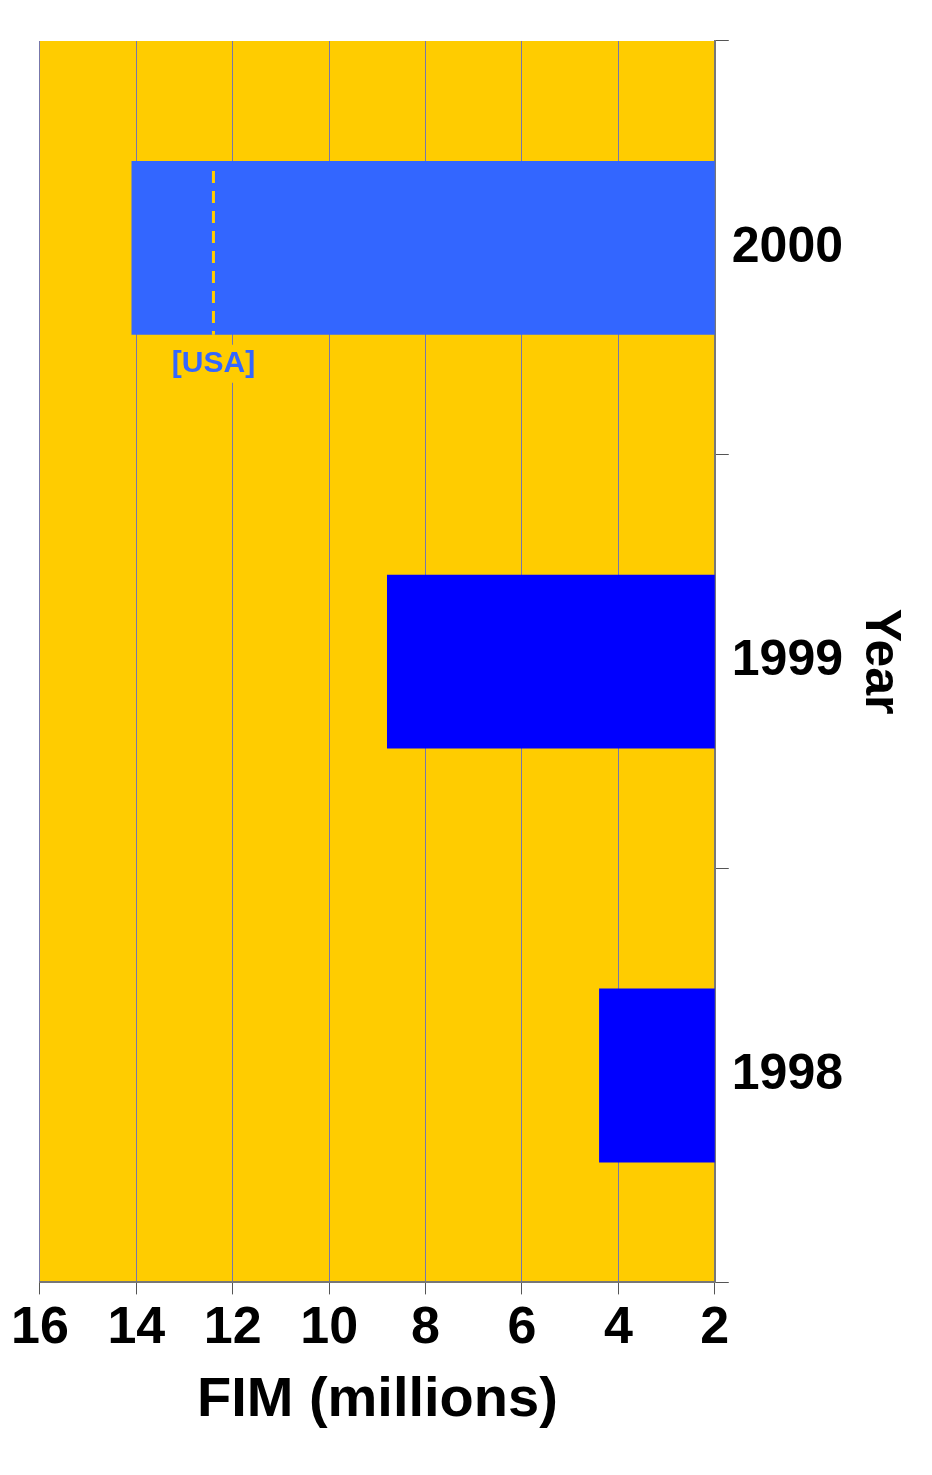 This screenshot has height=1475, width=932. I want to click on x-tick-label: 6, so click(522, 1324).